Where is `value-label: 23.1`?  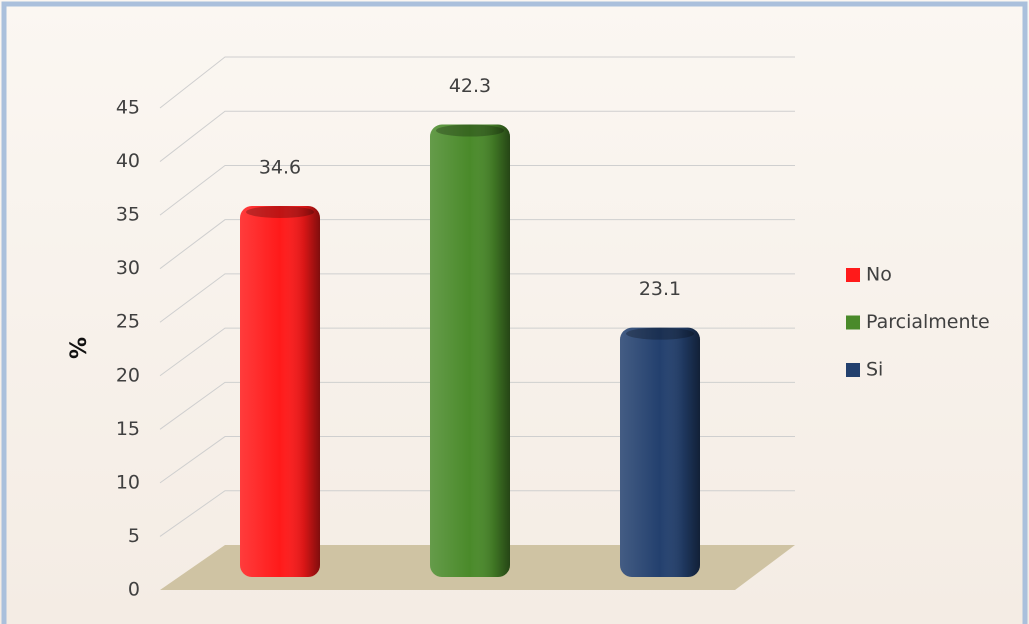
value-label: 23.1 is located at coordinates (660, 289).